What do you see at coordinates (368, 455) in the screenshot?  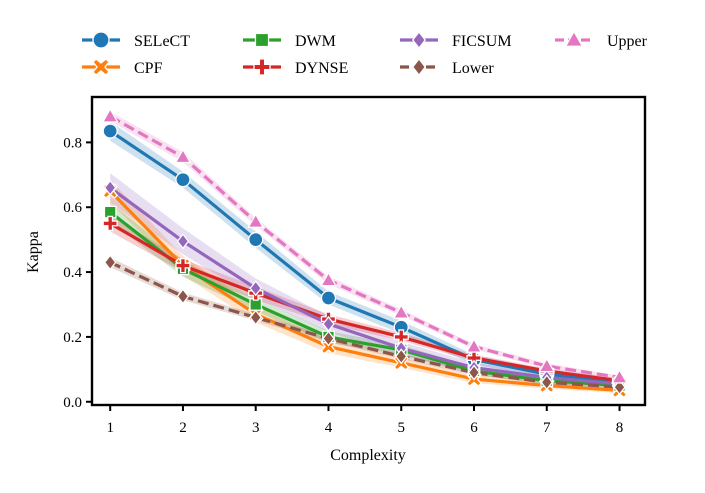 I see `x-axis-label: Complexity` at bounding box center [368, 455].